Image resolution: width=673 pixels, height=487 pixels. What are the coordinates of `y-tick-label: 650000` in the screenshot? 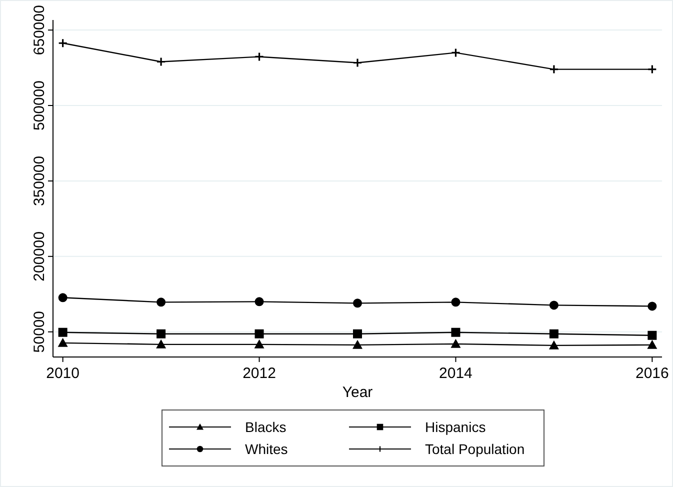 It's located at (39, 30).